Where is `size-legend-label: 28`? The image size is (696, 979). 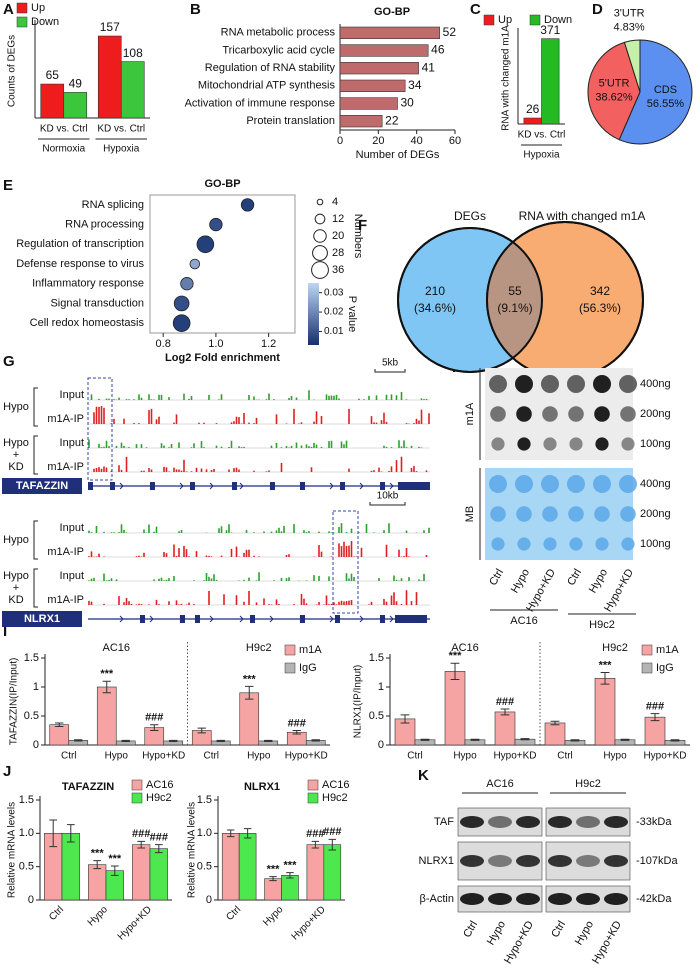
size-legend-label: 28 is located at coordinates (338, 253).